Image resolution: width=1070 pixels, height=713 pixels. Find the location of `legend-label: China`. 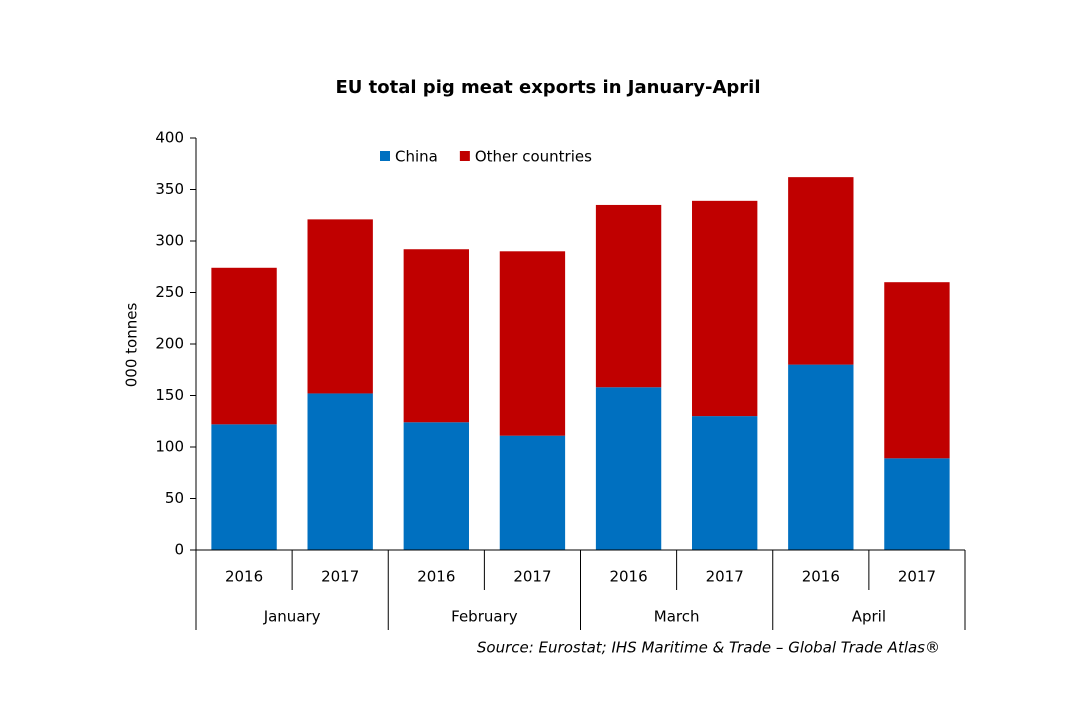

legend-label: China is located at coordinates (416, 157).